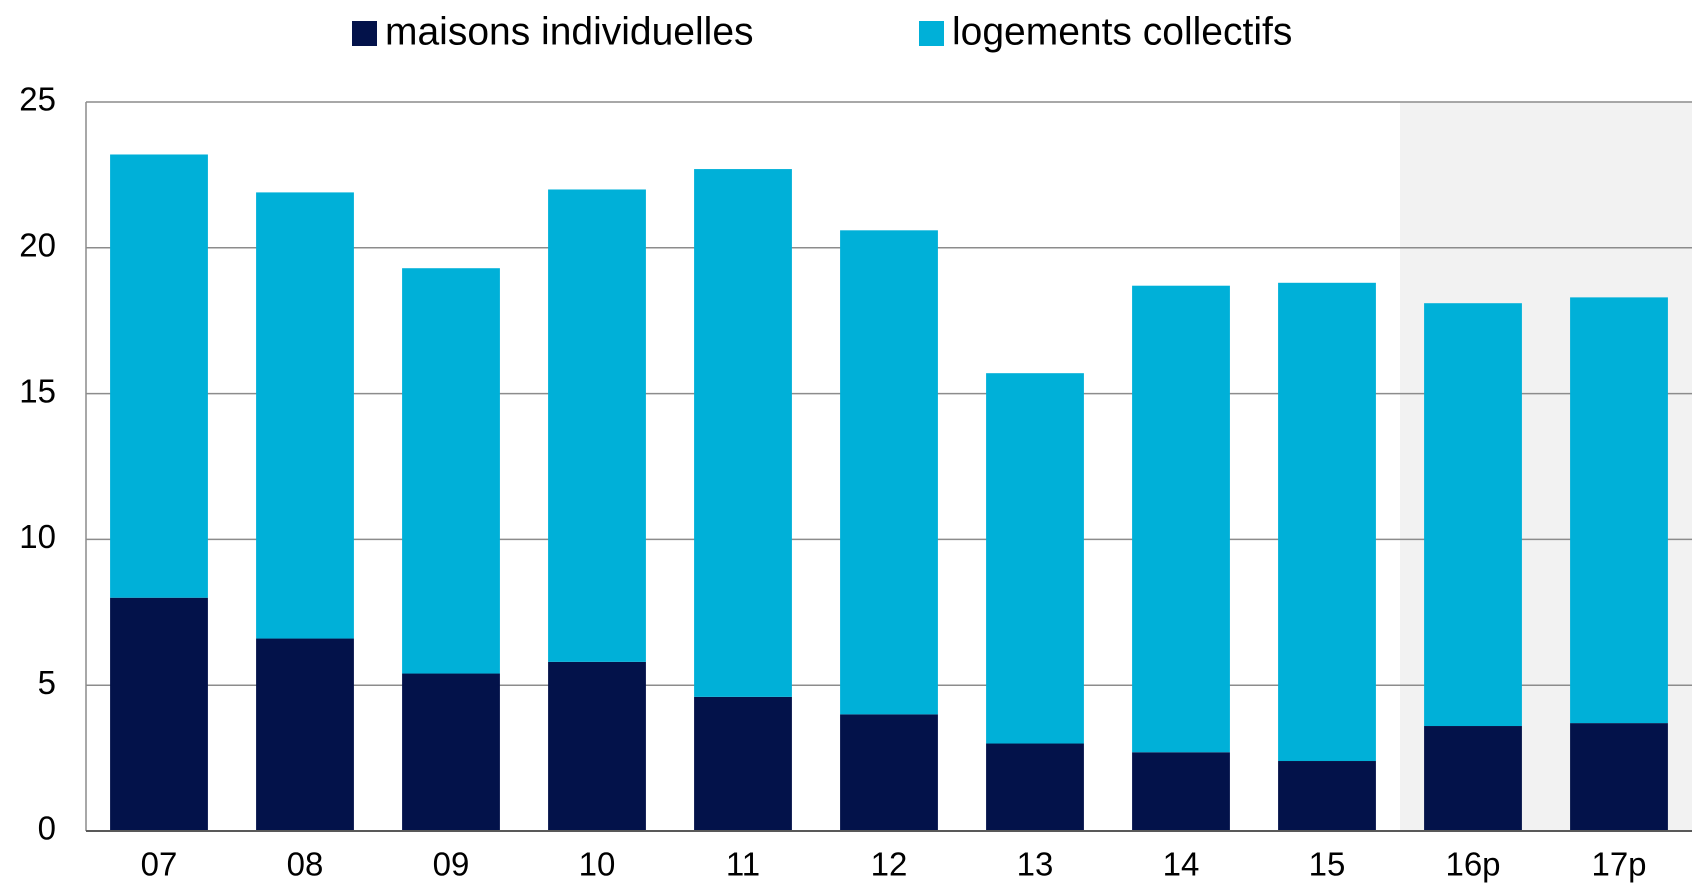 The width and height of the screenshot is (1692, 886). I want to click on legend-label: logements collectifs, so click(1122, 31).